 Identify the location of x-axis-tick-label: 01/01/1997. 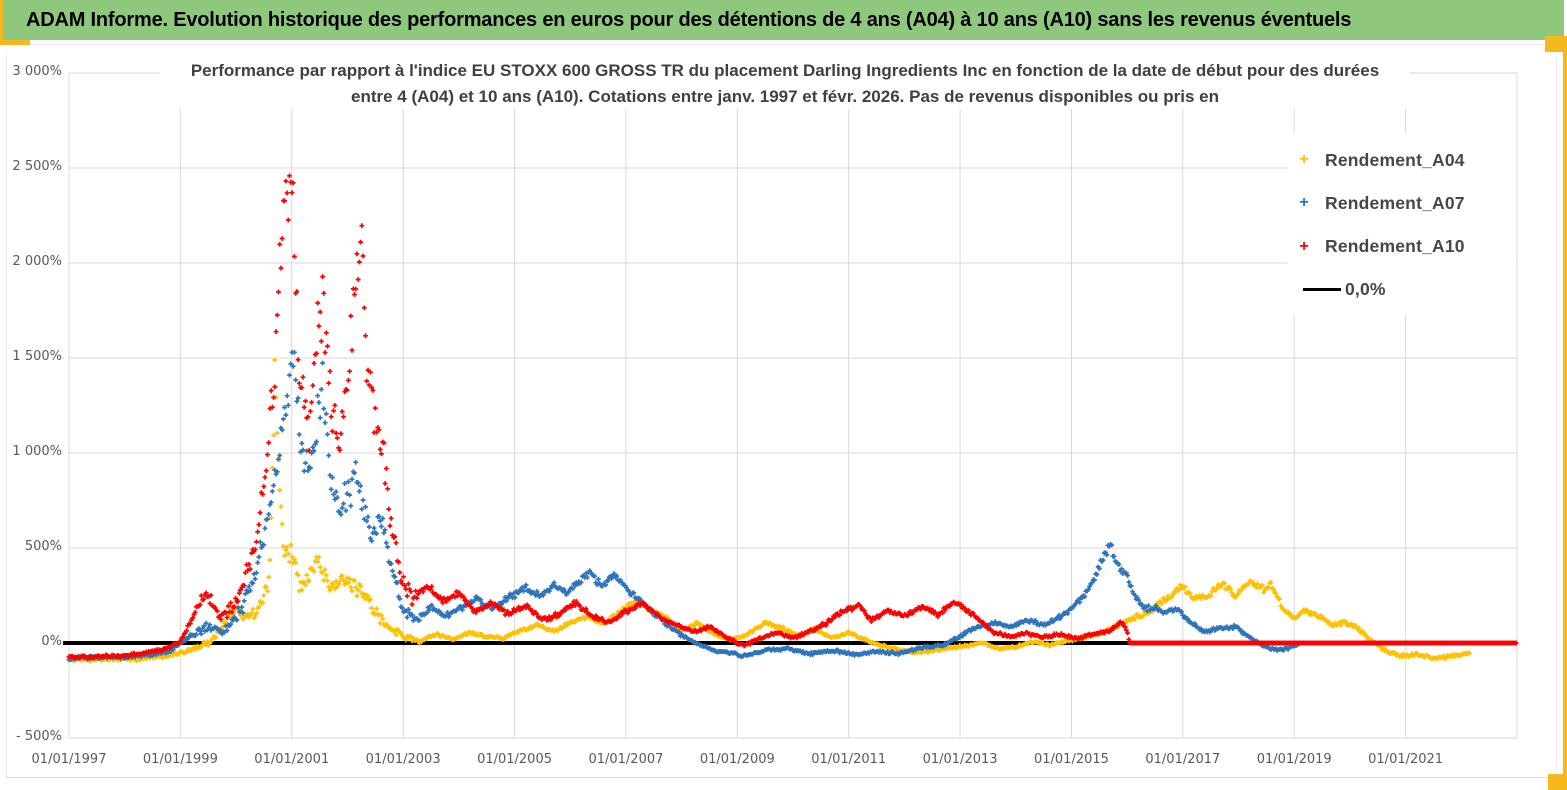
(69, 759).